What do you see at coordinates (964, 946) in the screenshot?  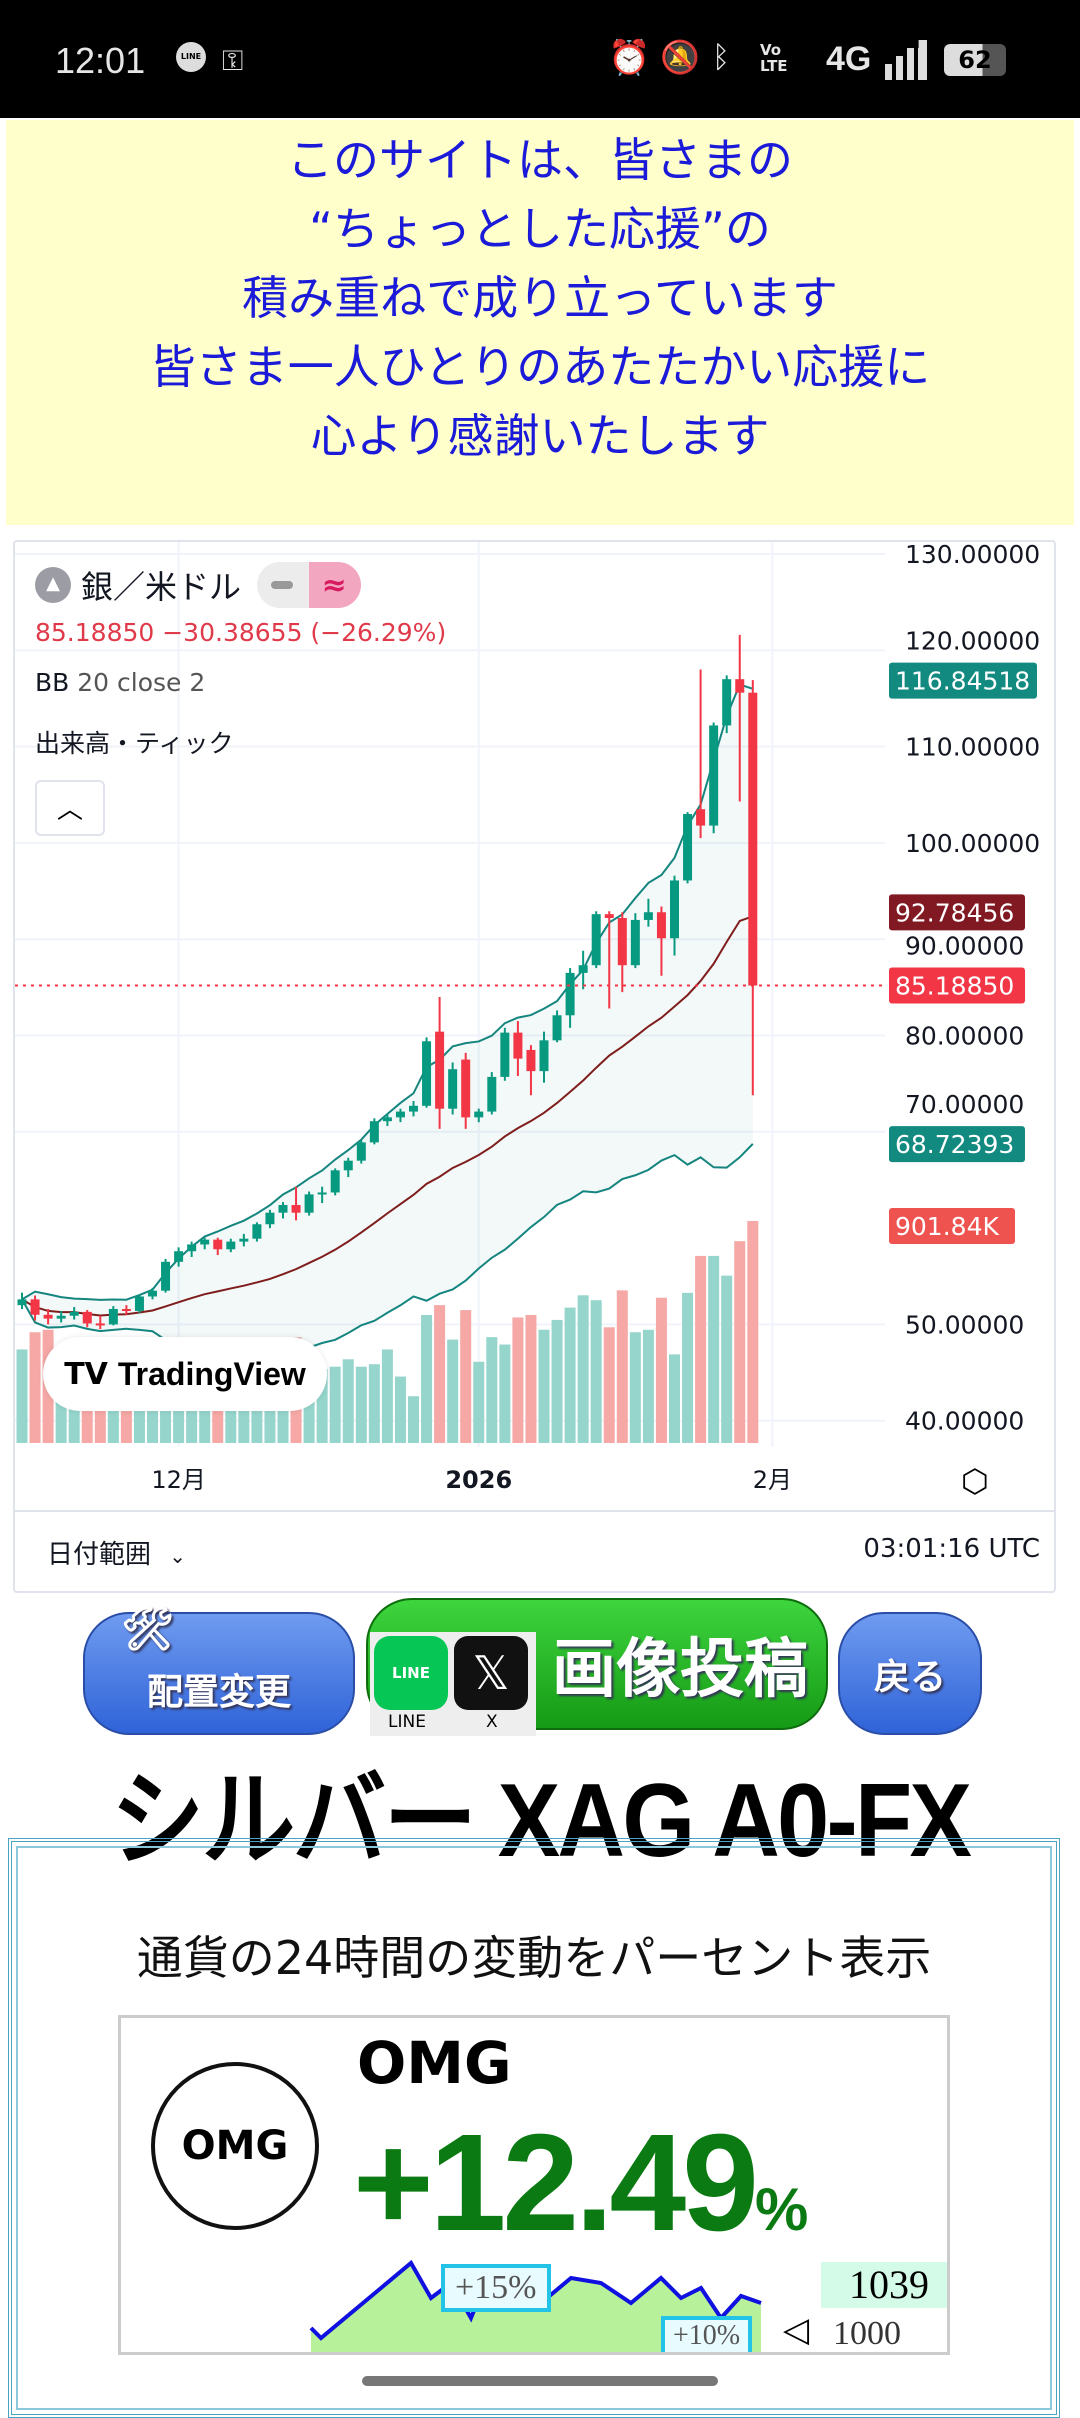 I see `y-tick-label: 90.00000` at bounding box center [964, 946].